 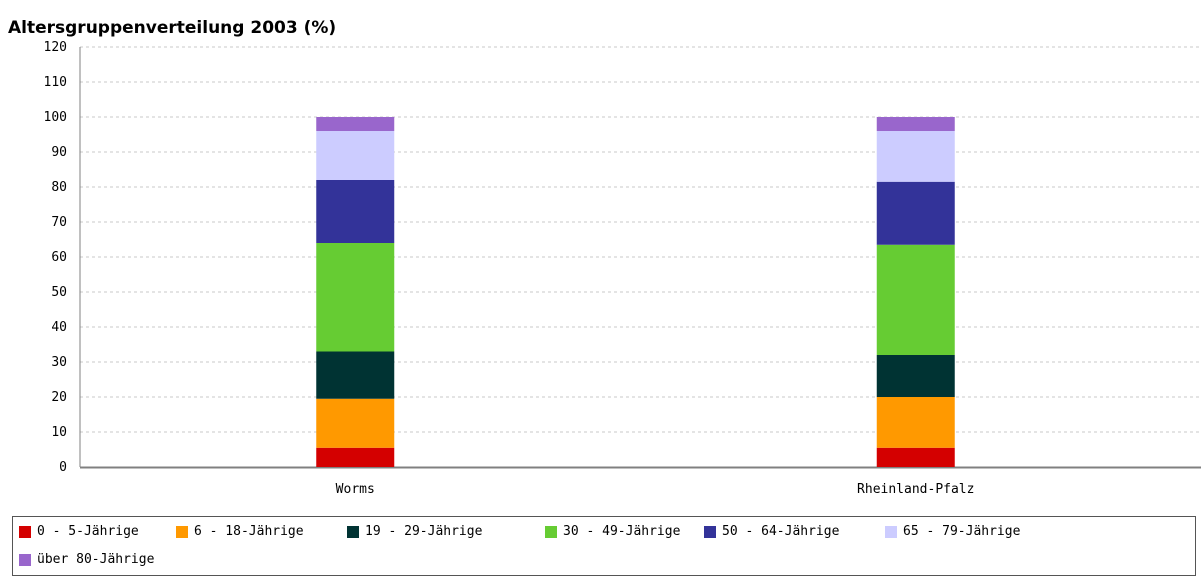 I want to click on legend-item: 19 - 29-Jährige, so click(x=414, y=531).